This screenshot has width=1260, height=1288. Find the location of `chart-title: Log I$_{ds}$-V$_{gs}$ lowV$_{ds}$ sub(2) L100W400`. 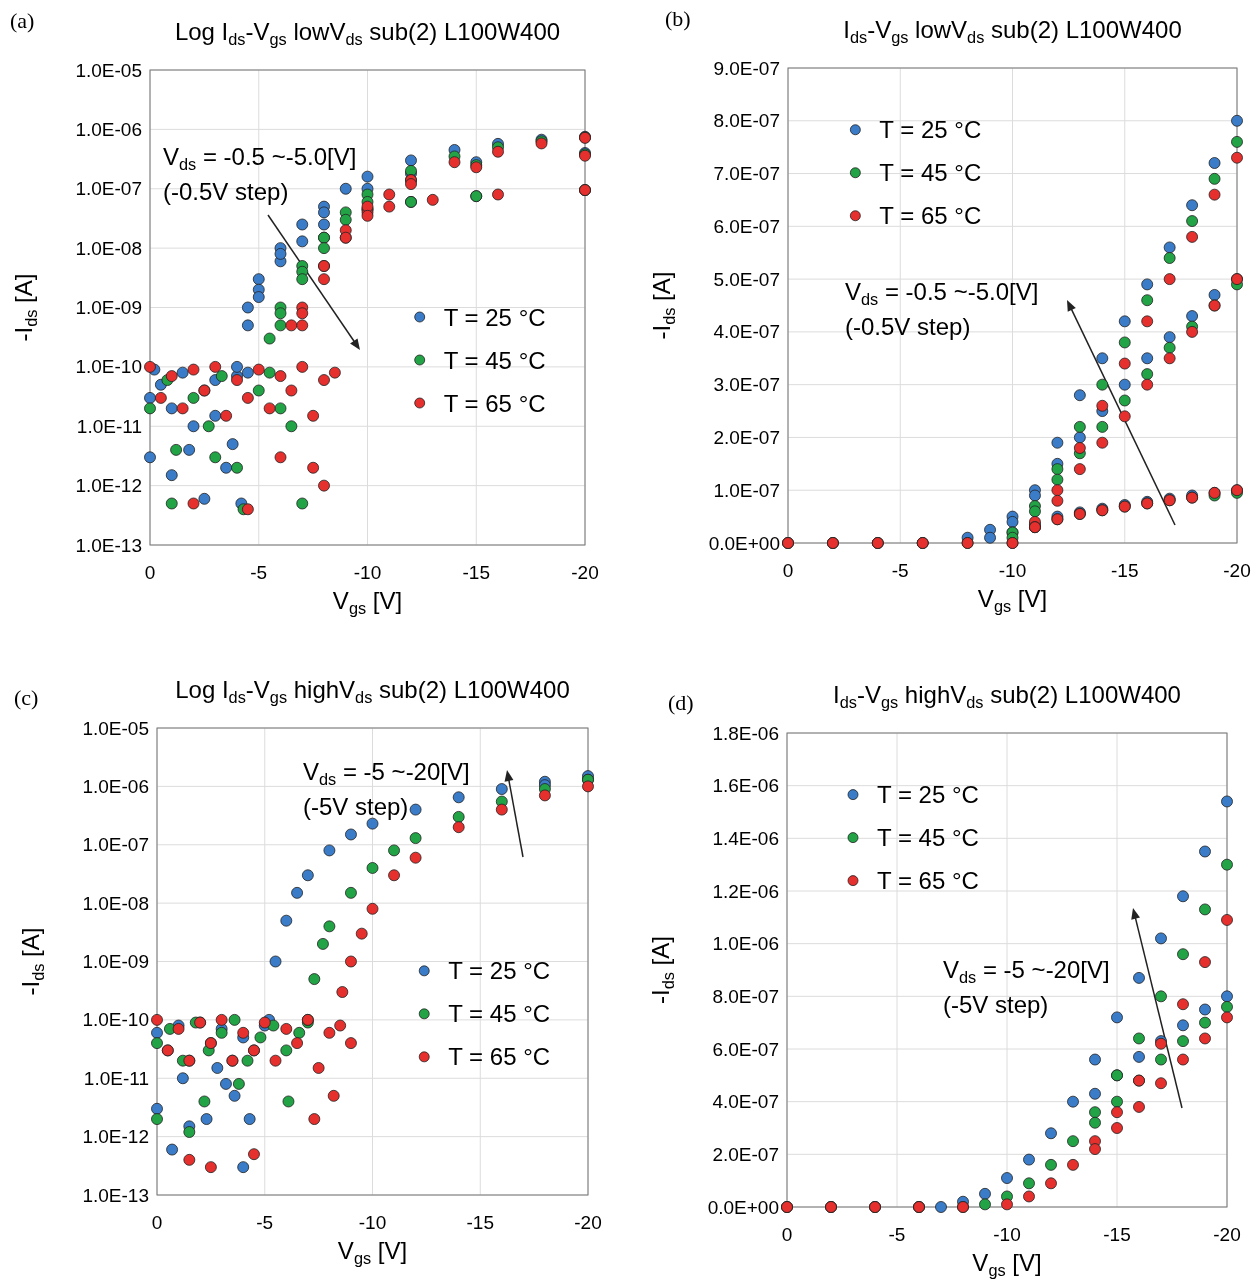

chart-title: Log I$_{ds}$-V$_{gs}$ lowV$_{ds}$ sub(2) L100W400 is located at coordinates (367, 33).